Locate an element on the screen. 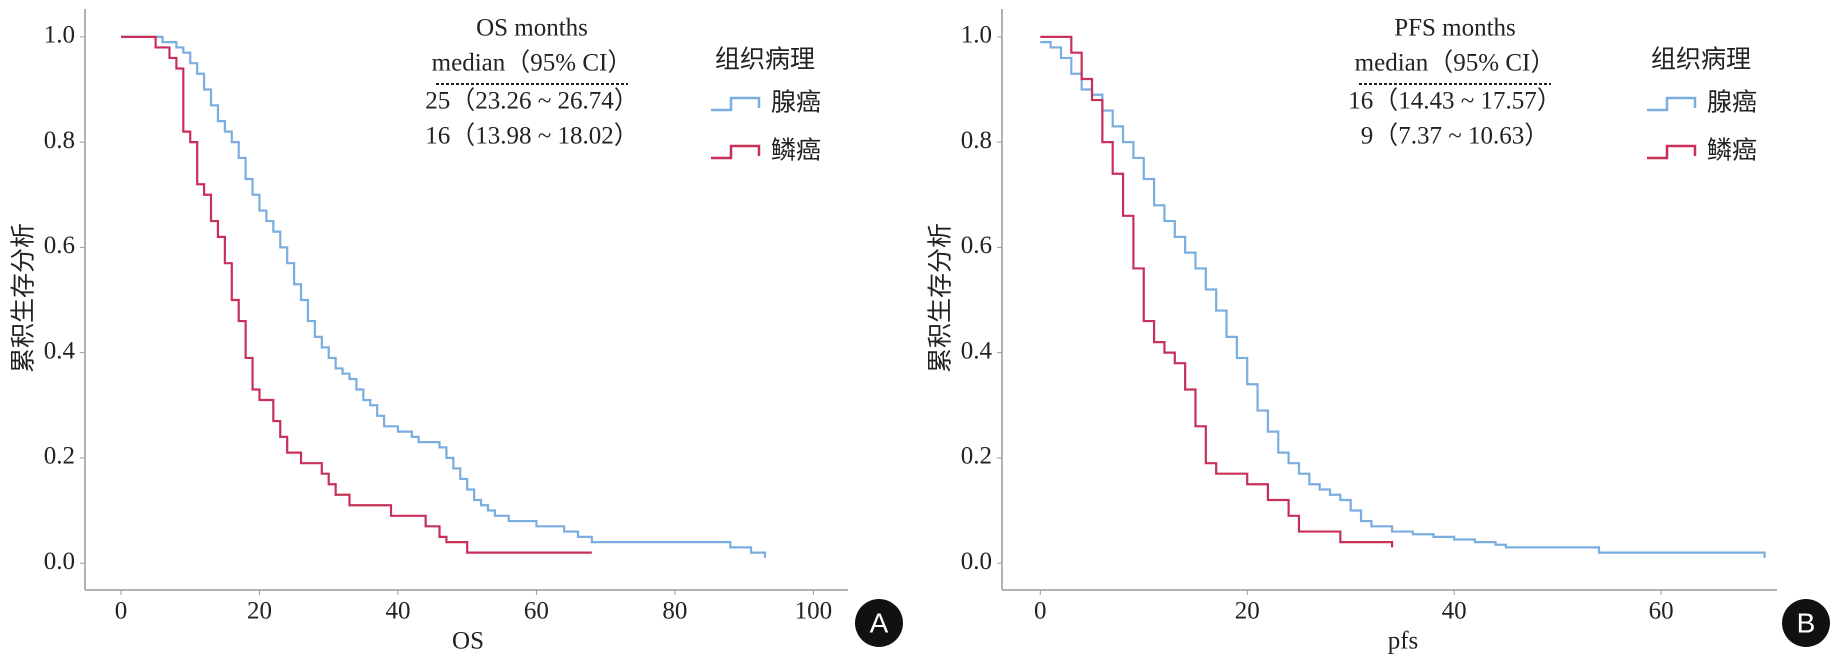  x-tick-label: 80 is located at coordinates (674, 611).